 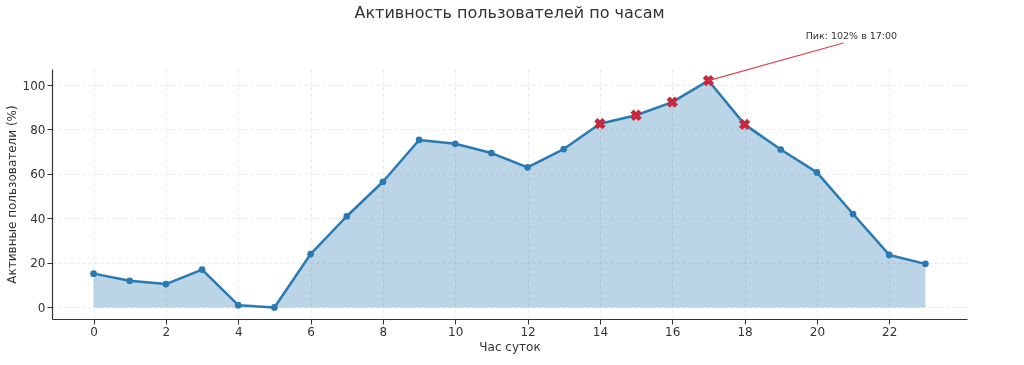 What do you see at coordinates (383, 331) in the screenshot?
I see `x-tick-label: 8` at bounding box center [383, 331].